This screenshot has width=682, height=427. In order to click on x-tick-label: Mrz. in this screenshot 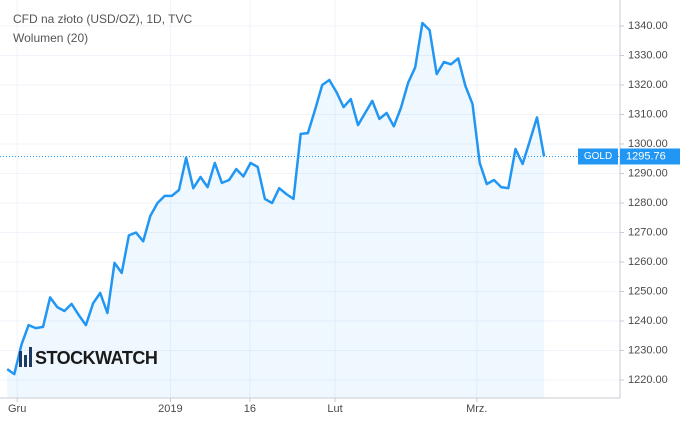, I will do `click(476, 409)`.